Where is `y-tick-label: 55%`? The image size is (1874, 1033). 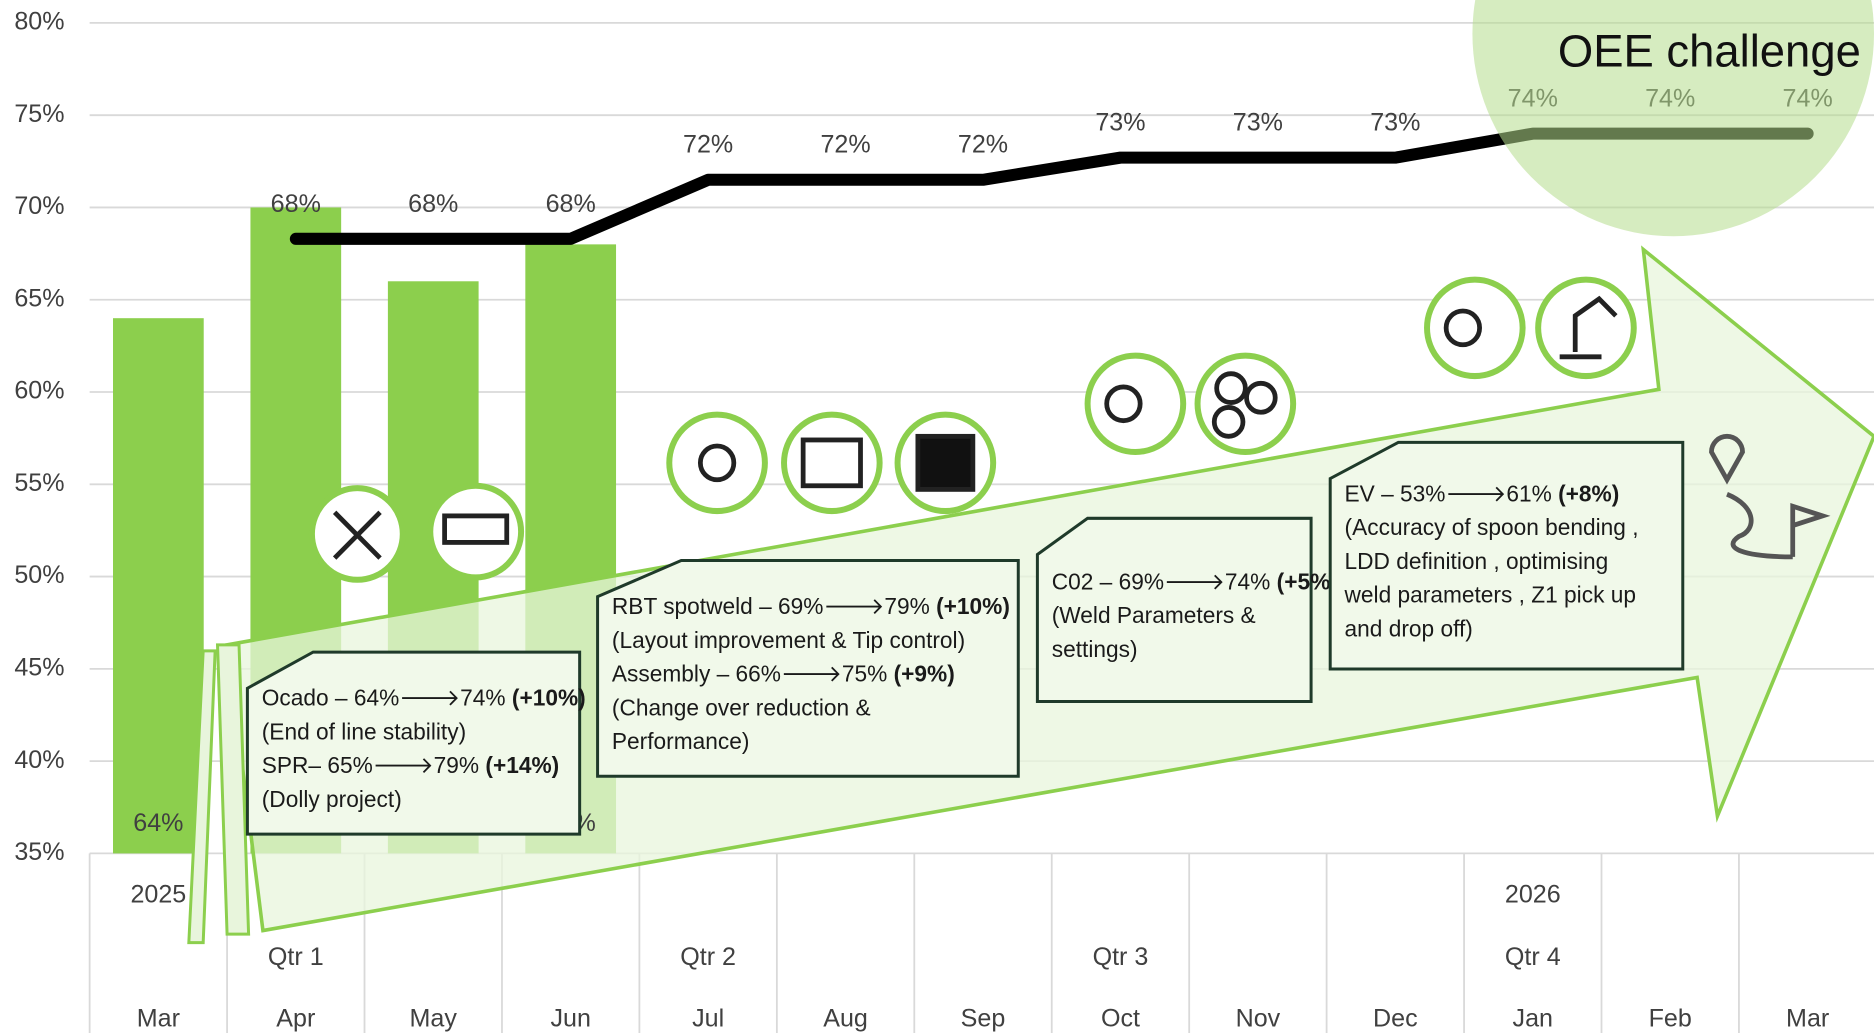 y-tick-label: 55% is located at coordinates (39, 483).